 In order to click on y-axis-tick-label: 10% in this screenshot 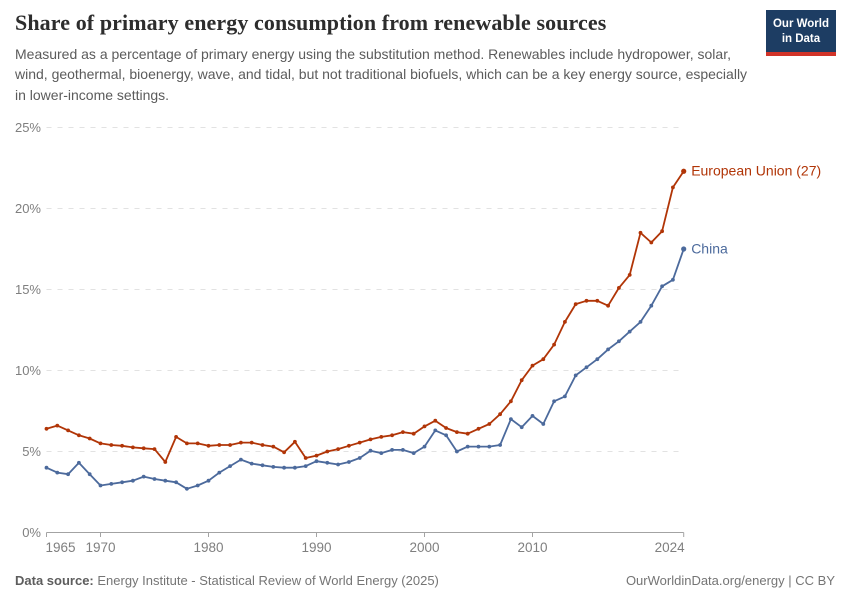, I will do `click(28, 370)`.